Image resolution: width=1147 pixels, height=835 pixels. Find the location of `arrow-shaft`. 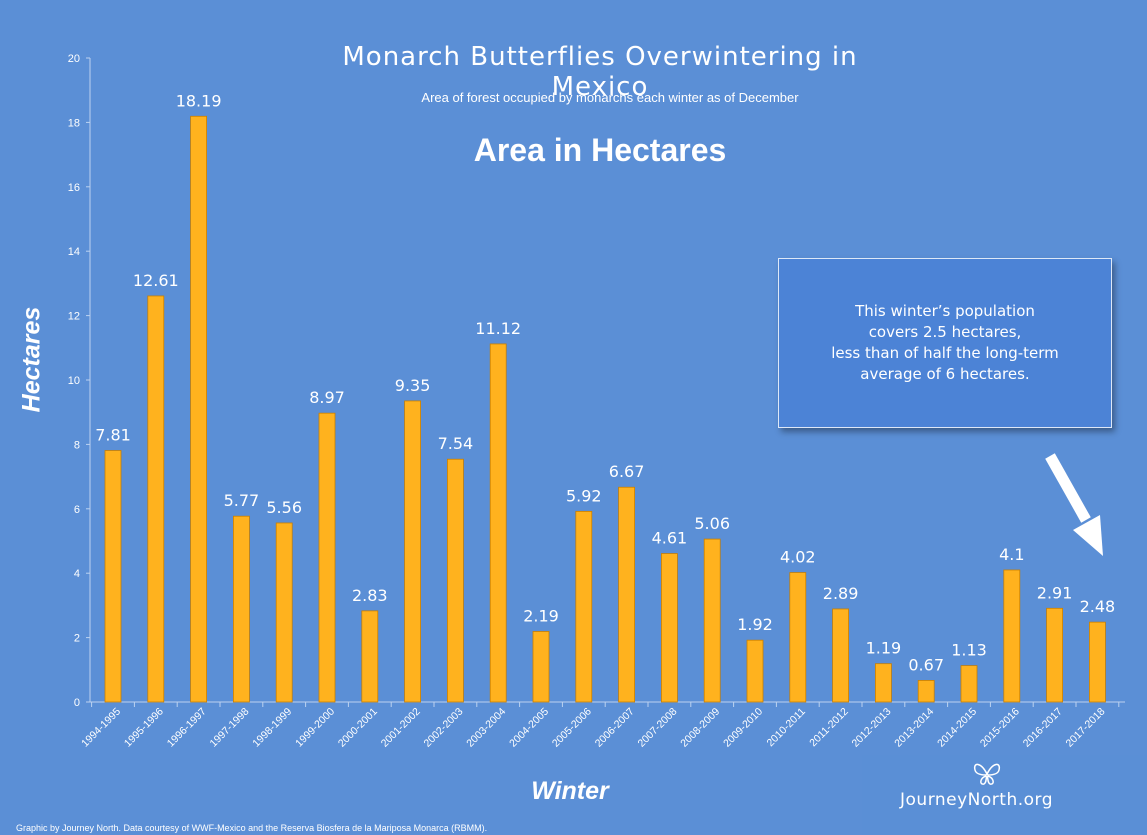

arrow-shaft is located at coordinates (1068, 488).